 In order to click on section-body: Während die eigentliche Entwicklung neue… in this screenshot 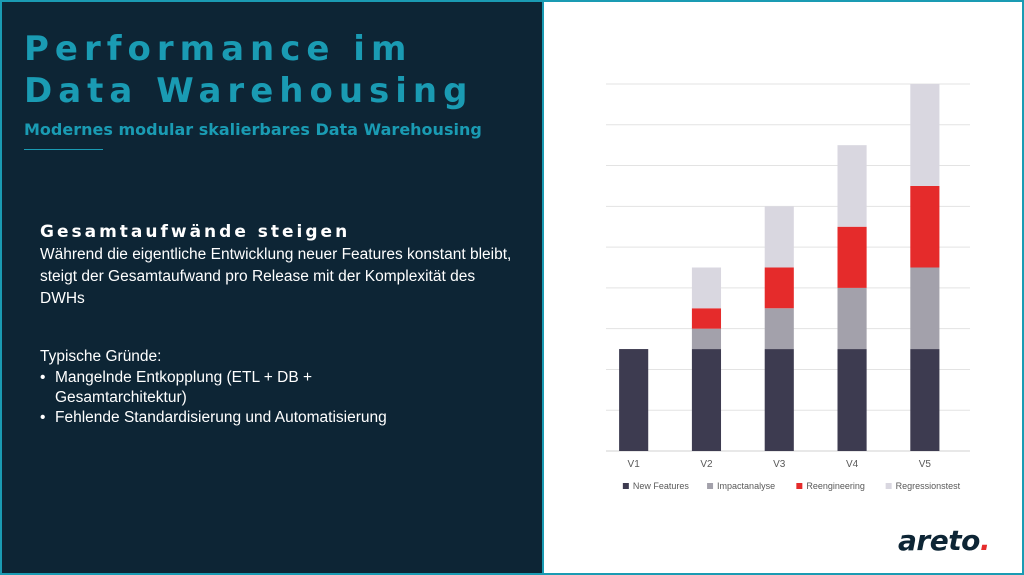, I will do `click(276, 276)`.